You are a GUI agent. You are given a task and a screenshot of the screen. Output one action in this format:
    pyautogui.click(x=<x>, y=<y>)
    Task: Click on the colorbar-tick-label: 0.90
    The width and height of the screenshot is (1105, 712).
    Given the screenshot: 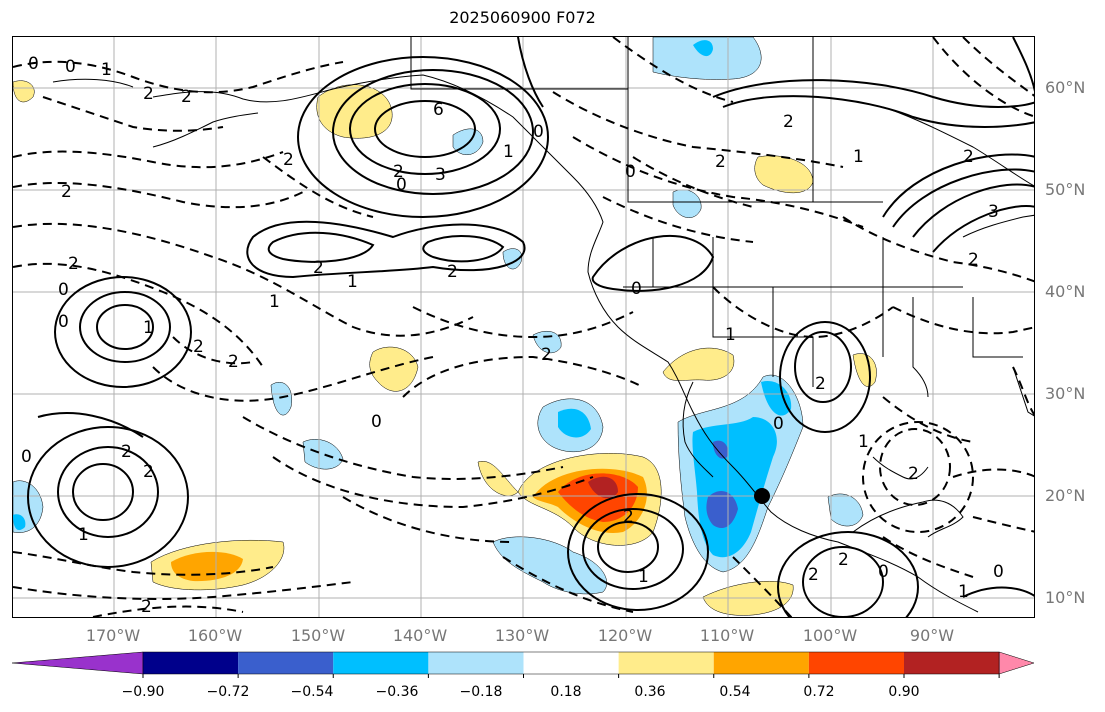 What is the action you would take?
    pyautogui.click(x=904, y=692)
    